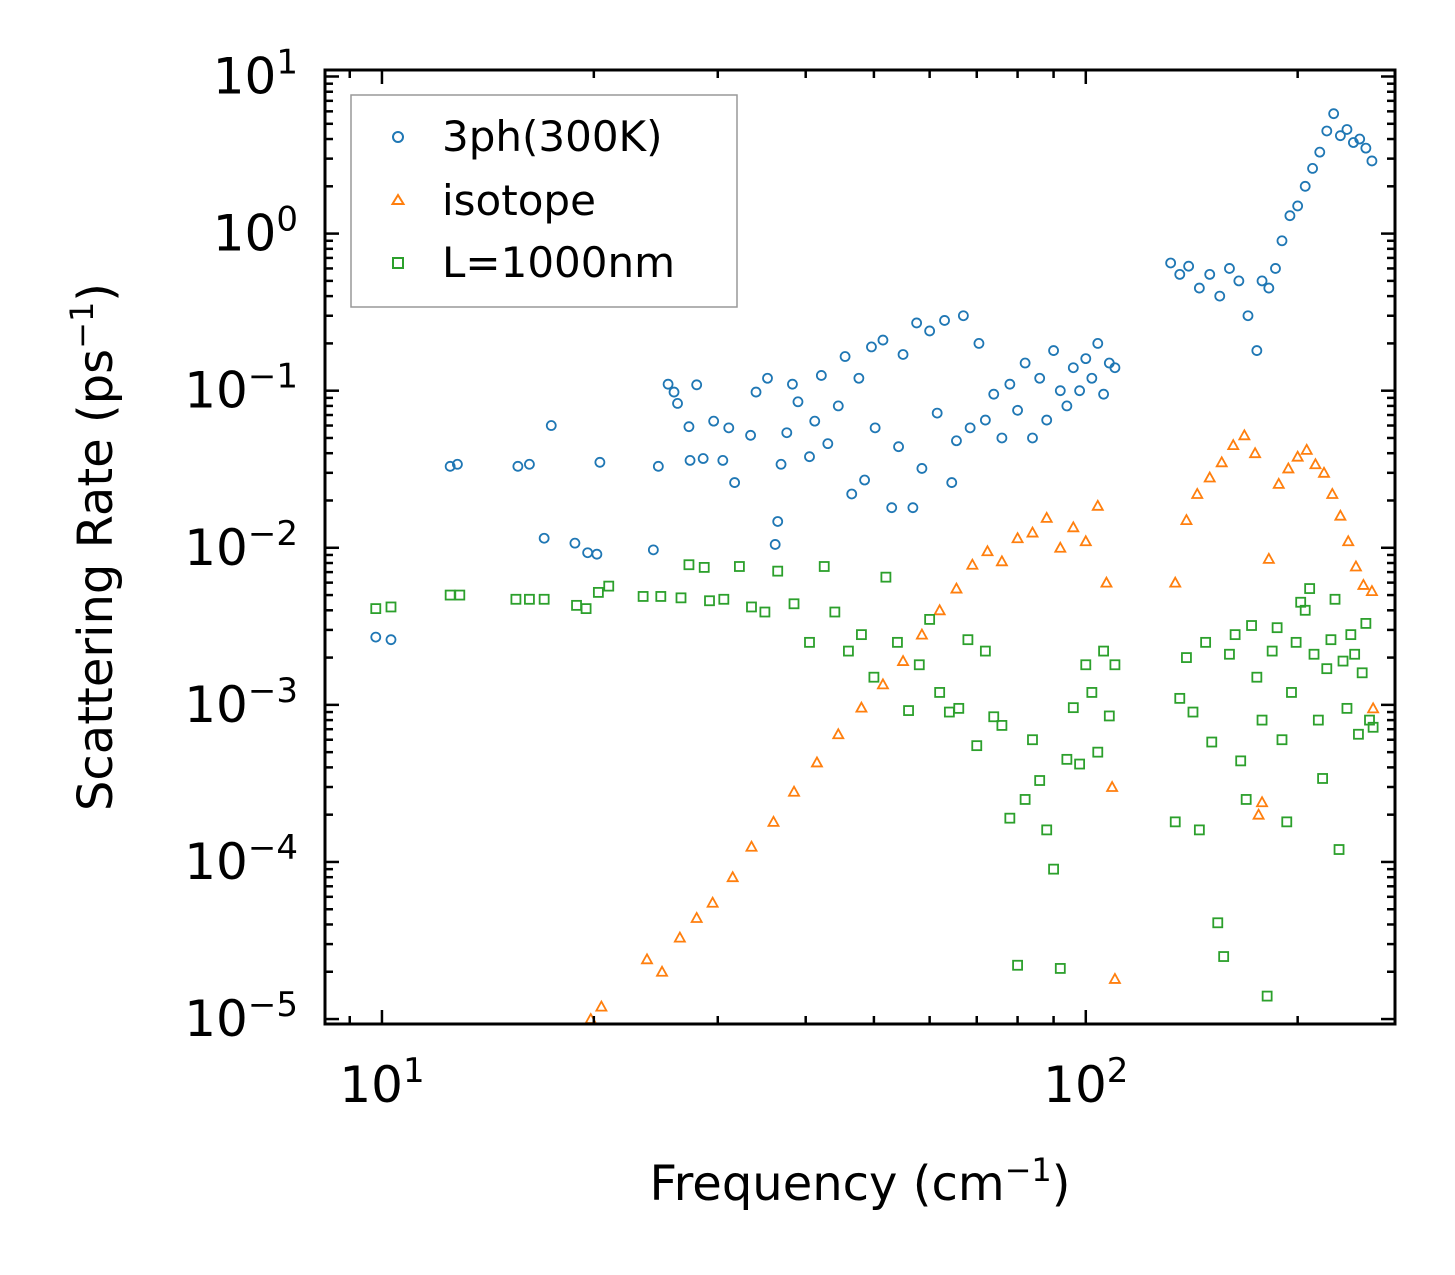 The height and width of the screenshot is (1275, 1455). What do you see at coordinates (1085, 1082) in the screenshot?
I see `x-tick-label-1: 102` at bounding box center [1085, 1082].